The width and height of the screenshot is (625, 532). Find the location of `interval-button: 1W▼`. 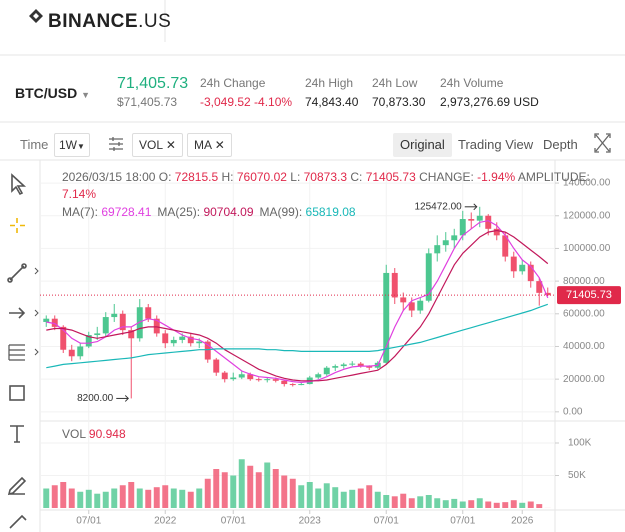

interval-button: 1W▼ is located at coordinates (72, 145).